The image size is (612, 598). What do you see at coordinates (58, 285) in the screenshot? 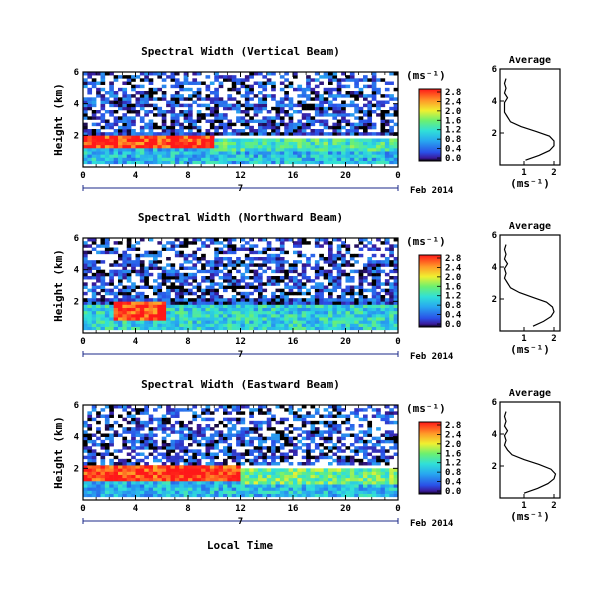
I see `y-axis-label: Height (km)` at bounding box center [58, 285].